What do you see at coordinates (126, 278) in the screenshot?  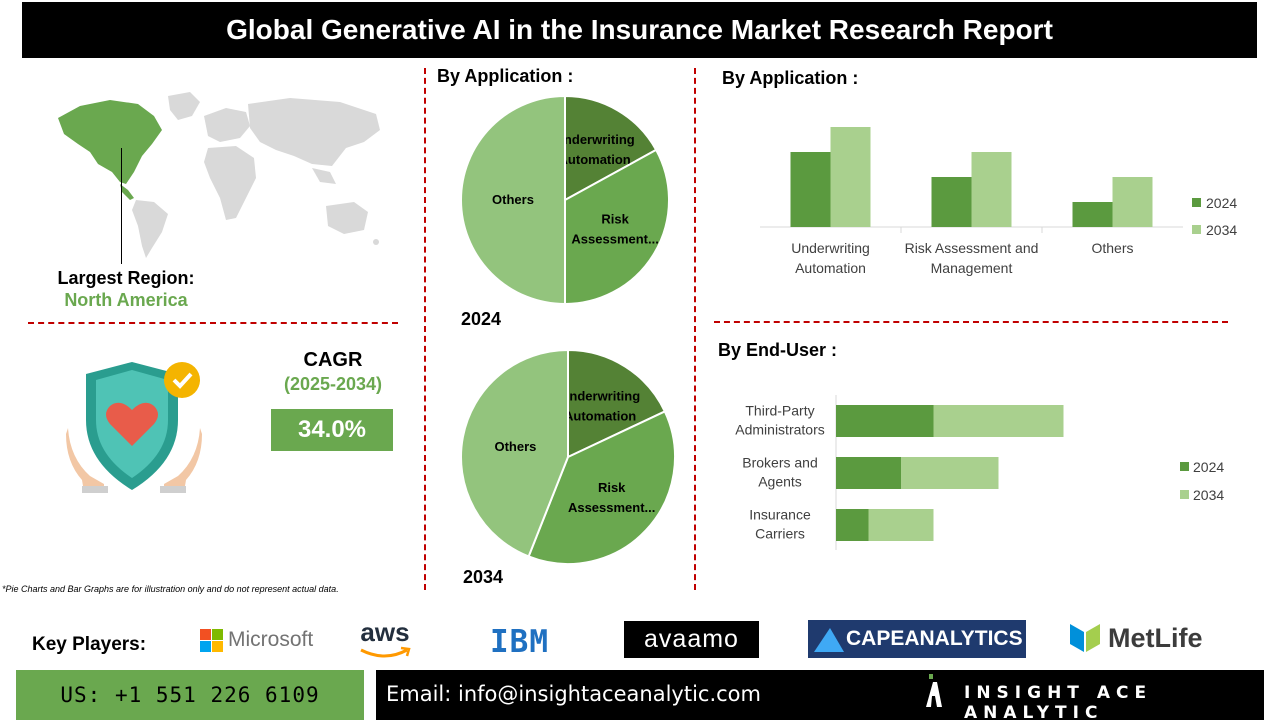 I see `largest-region-label: Largest Region:` at bounding box center [126, 278].